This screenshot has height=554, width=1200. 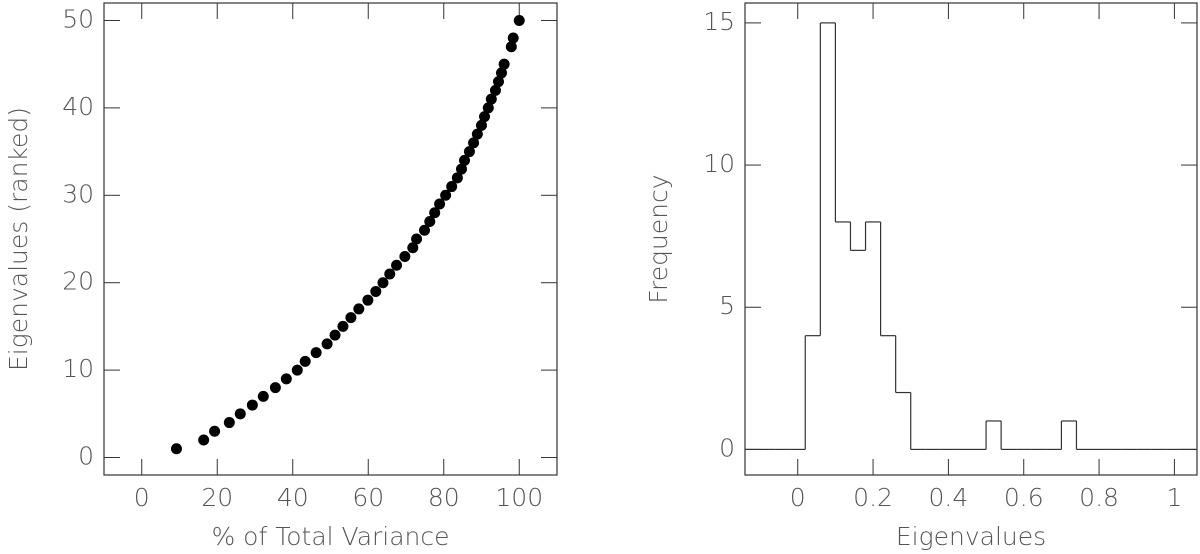 What do you see at coordinates (217, 497) in the screenshot?
I see `x-tick-label: 20` at bounding box center [217, 497].